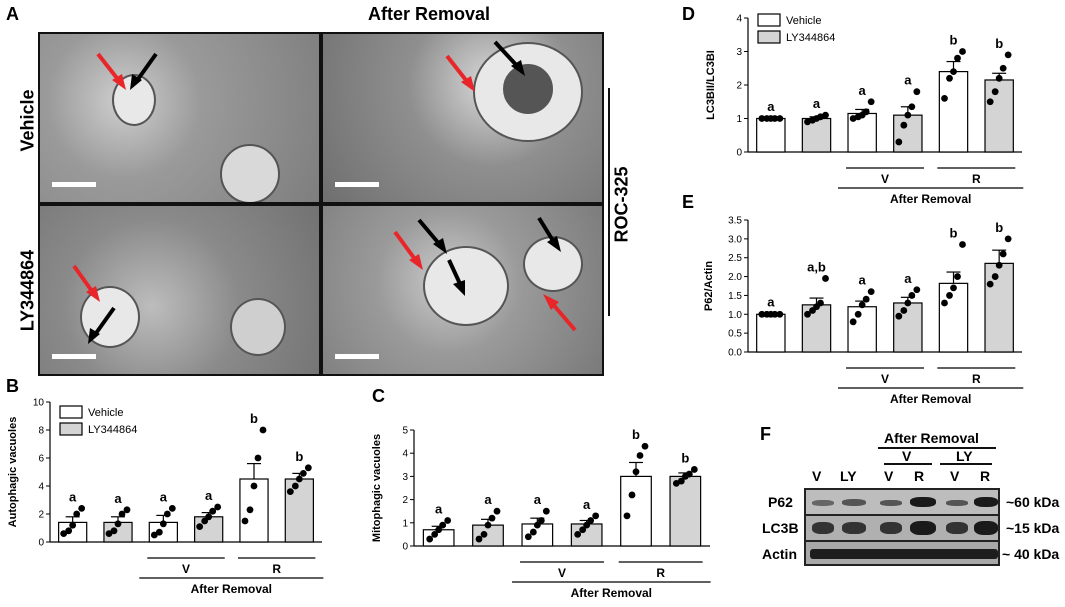 This screenshot has width=1065, height=607. Describe the element at coordinates (688, 14) in the screenshot. I see `panel-label-d: D` at that location.